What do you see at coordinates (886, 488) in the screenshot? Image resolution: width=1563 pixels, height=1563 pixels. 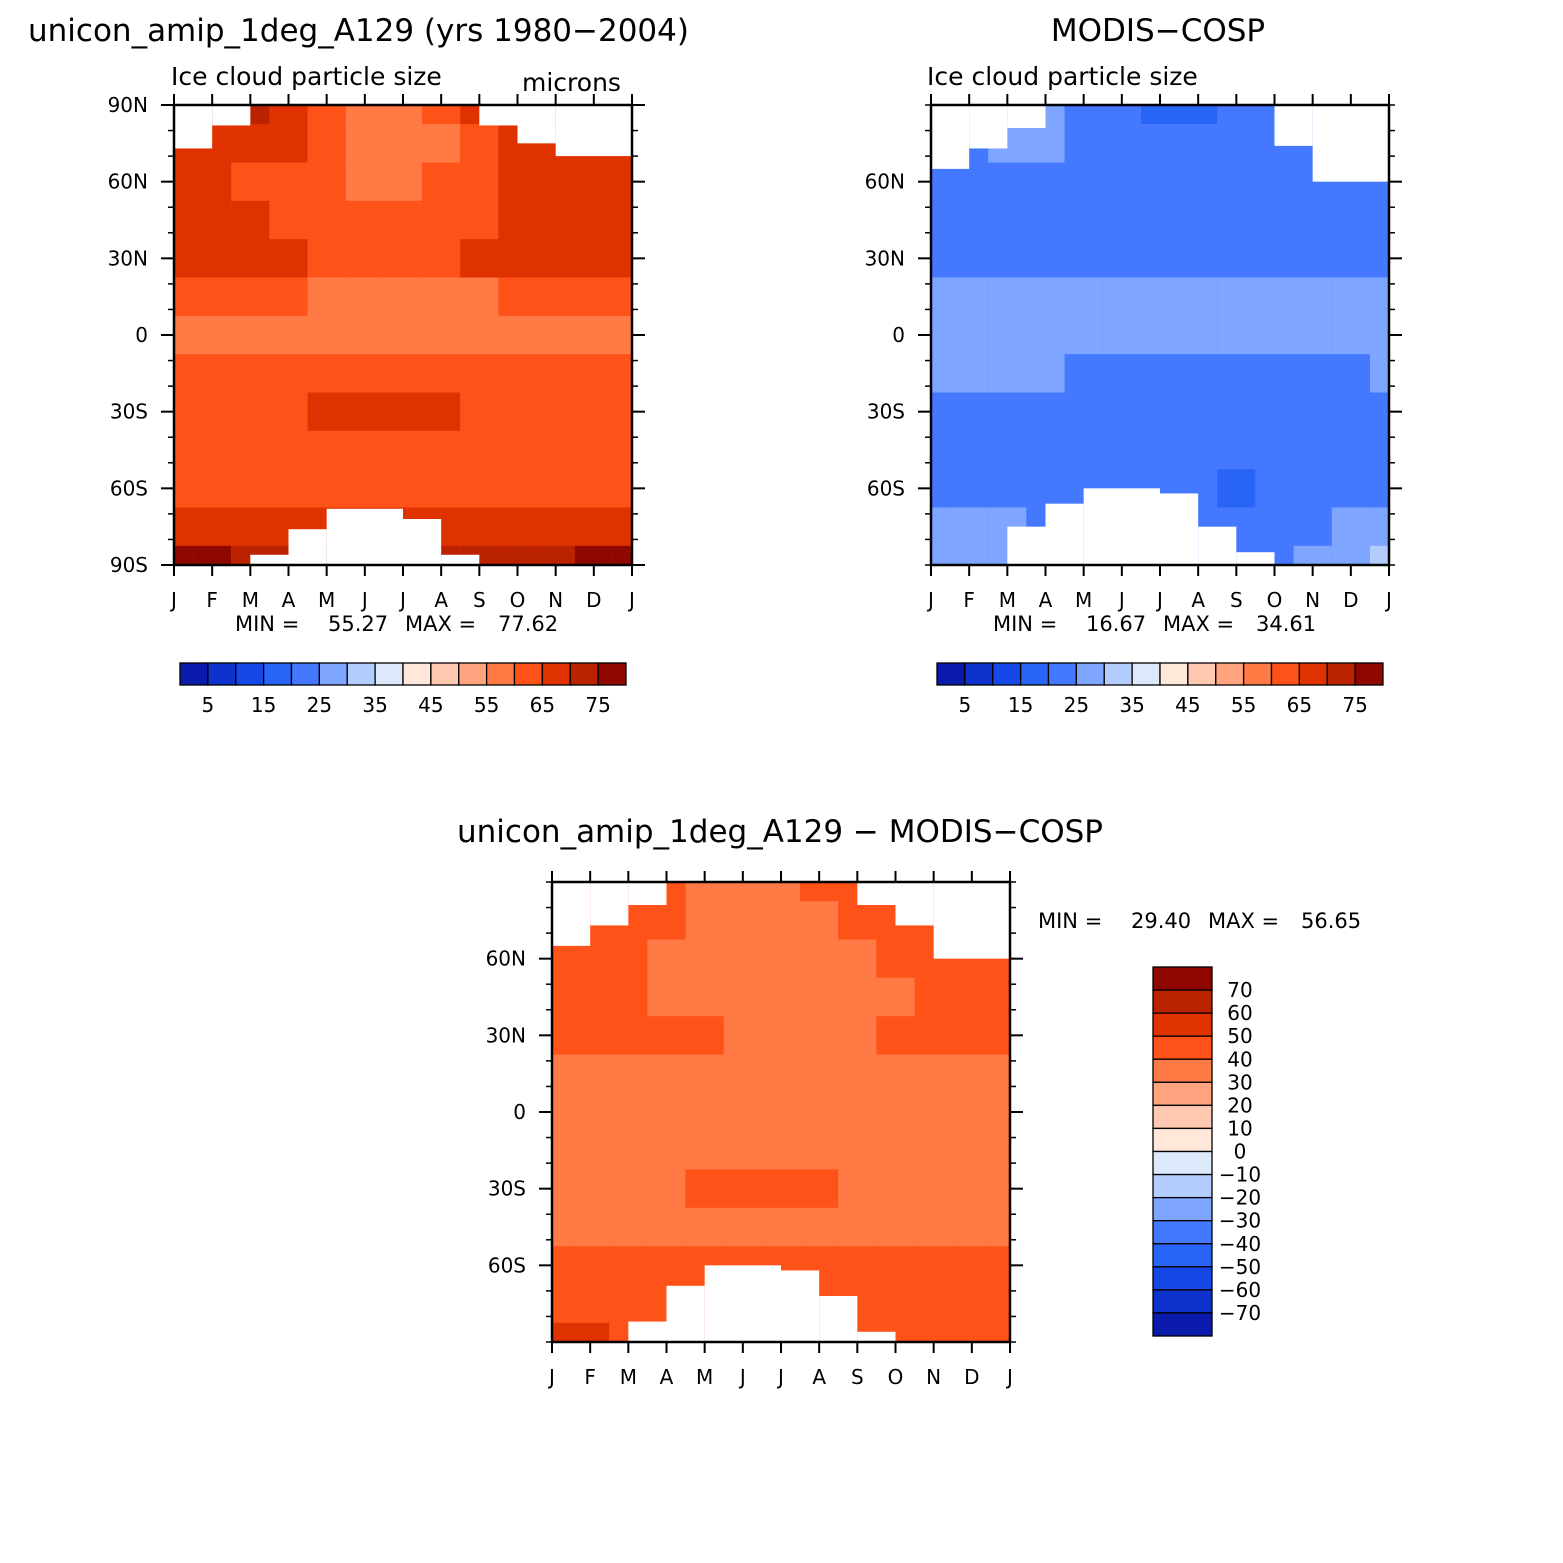 I see `y-tick-label: 60S` at bounding box center [886, 488].